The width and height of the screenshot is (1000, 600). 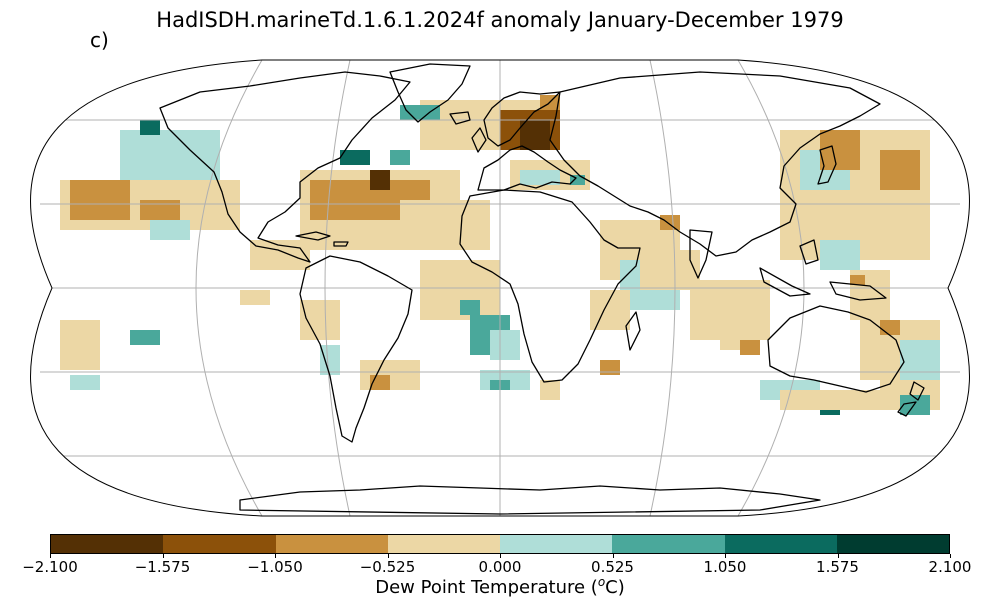 What do you see at coordinates (486, 587) in the screenshot?
I see `colorbar-label-prefix: Dew Point Temperature (` at bounding box center [486, 587].